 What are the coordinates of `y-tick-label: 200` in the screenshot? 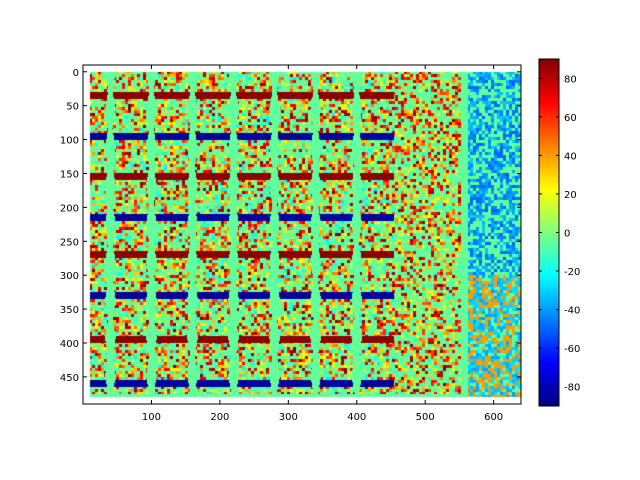 It's located at (69, 208).